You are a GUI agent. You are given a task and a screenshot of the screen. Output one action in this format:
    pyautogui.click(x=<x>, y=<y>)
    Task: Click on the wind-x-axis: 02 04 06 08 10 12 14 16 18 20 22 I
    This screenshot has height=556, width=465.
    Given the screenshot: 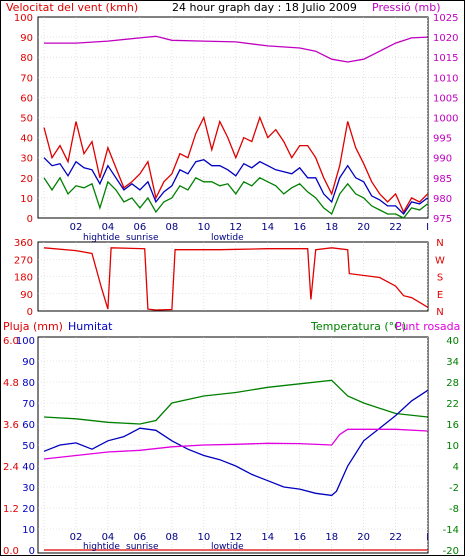 What is the action you would take?
    pyautogui.click(x=249, y=227)
    